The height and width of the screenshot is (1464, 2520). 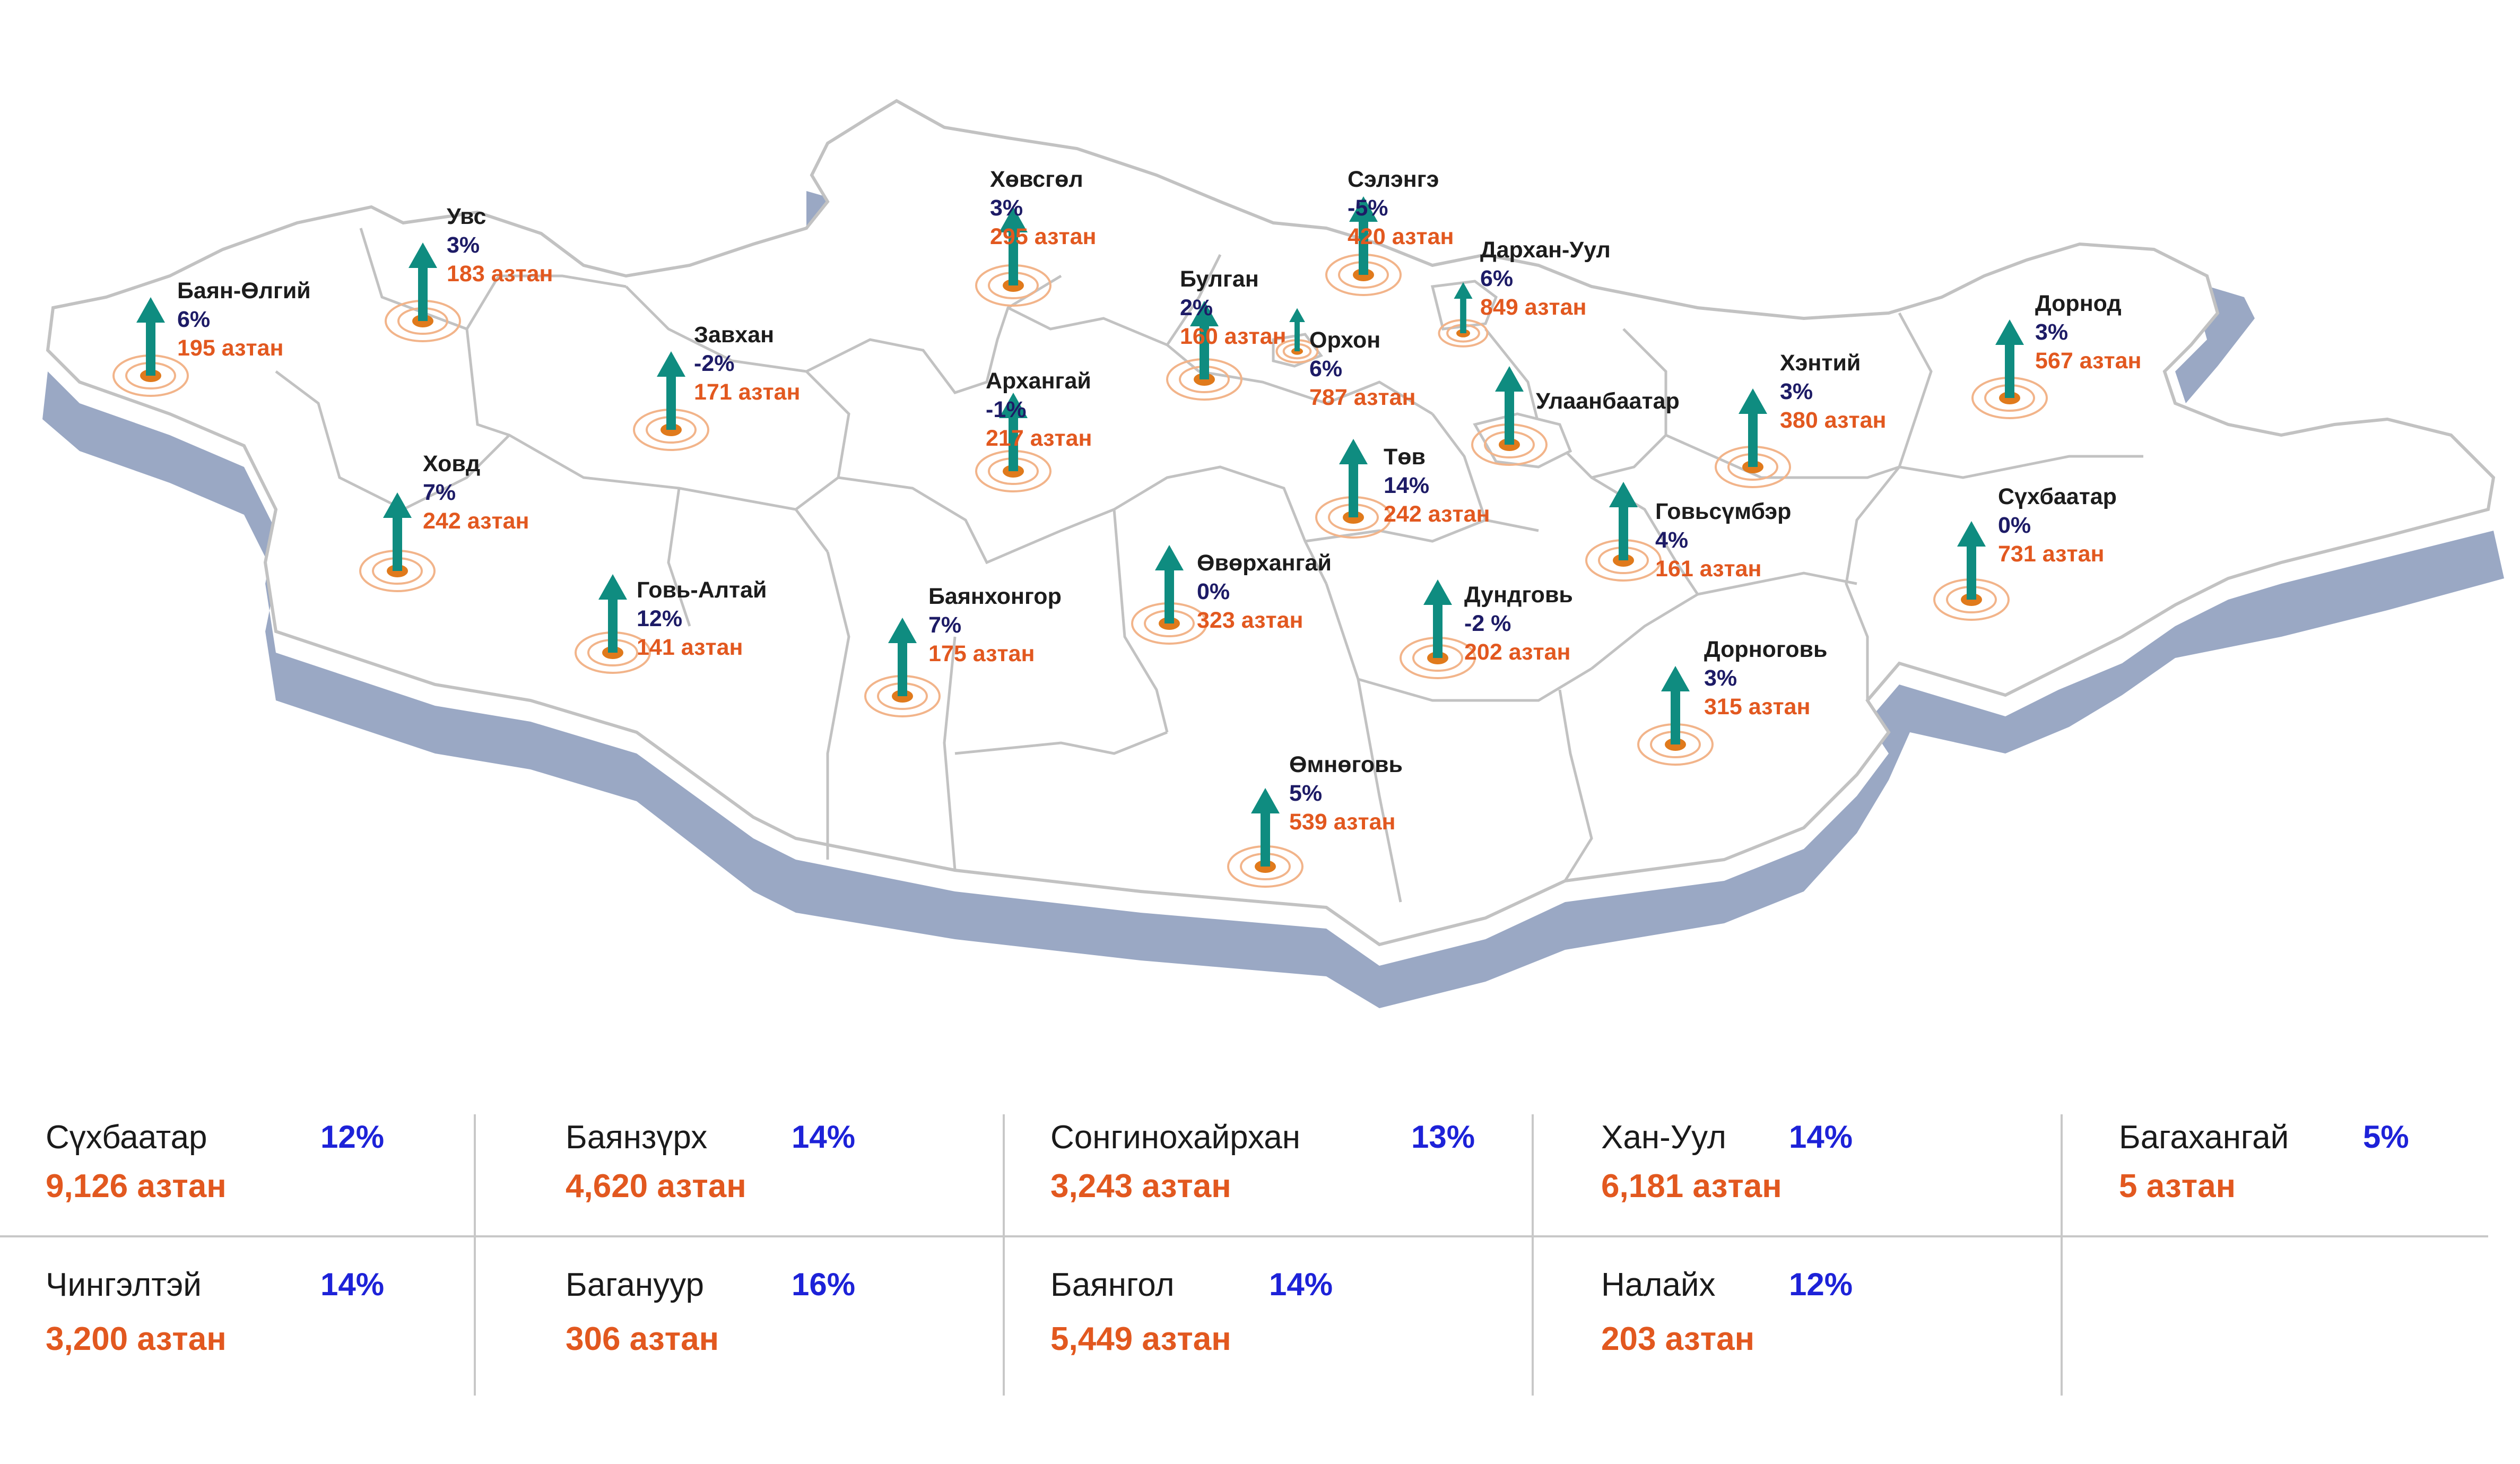 I want to click on province-count: 202 азтан, so click(x=1517, y=652).